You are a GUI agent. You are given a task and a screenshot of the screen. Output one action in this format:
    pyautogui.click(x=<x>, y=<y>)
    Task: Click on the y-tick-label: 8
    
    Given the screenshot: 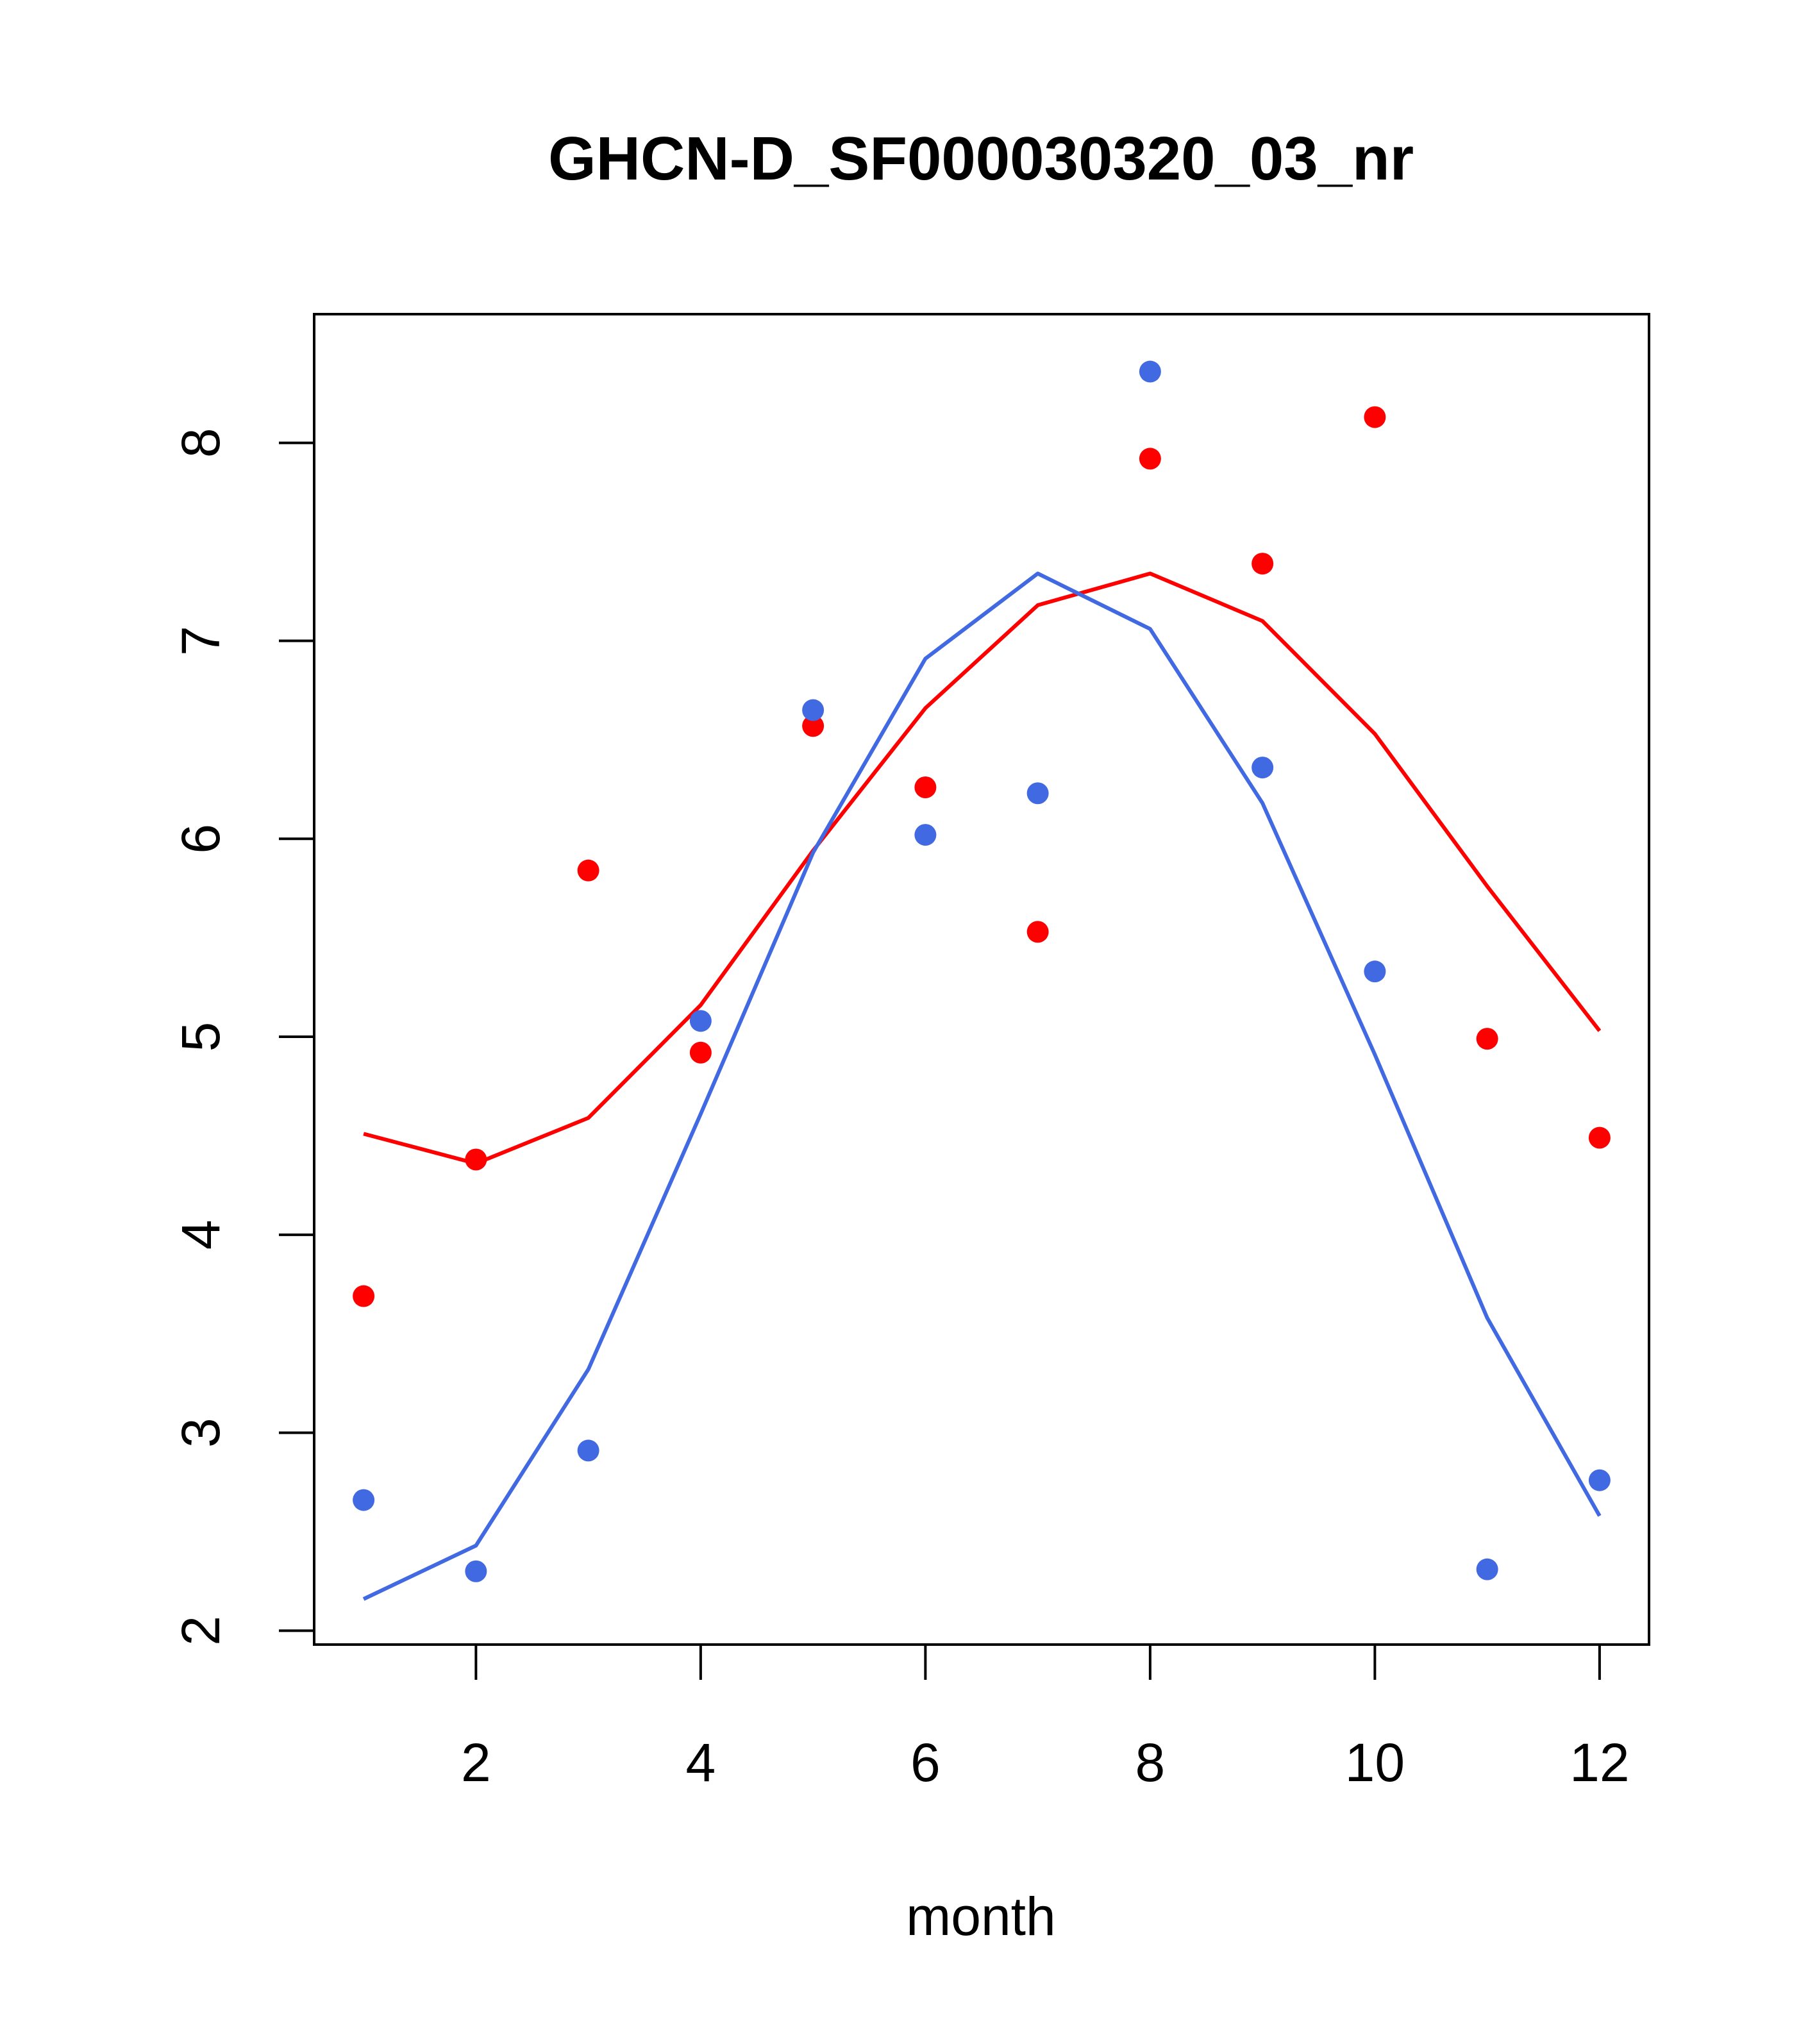 What is the action you would take?
    pyautogui.click(x=201, y=443)
    